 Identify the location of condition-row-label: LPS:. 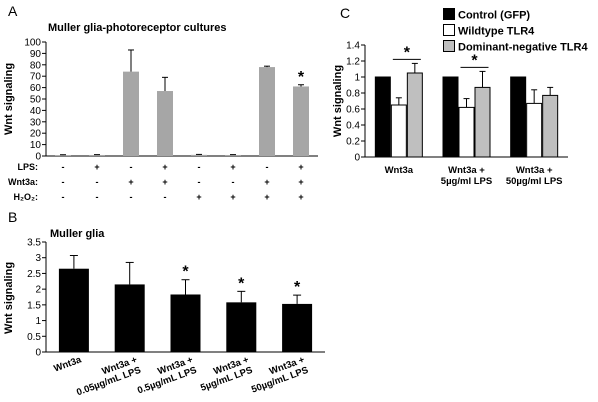
(27, 167).